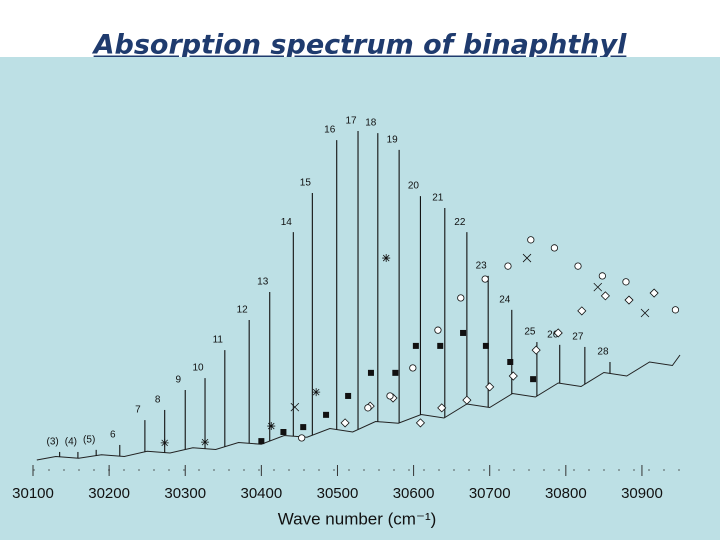 The image size is (720, 545). Describe the element at coordinates (138, 410) in the screenshot. I see `peak-label: 7` at that location.